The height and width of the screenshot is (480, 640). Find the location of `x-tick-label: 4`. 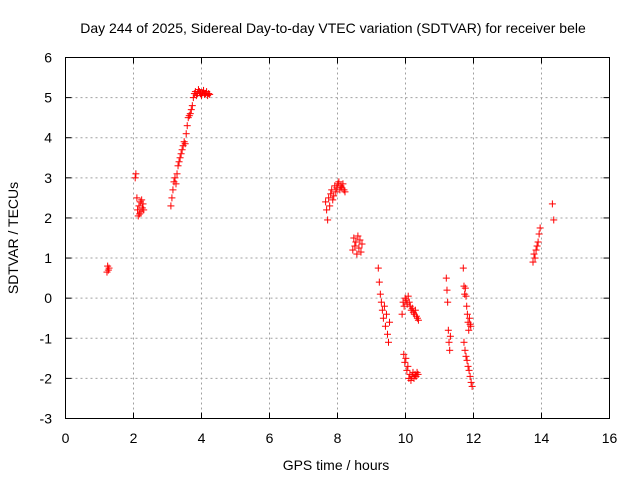

x-tick-label: 4 is located at coordinates (202, 438).